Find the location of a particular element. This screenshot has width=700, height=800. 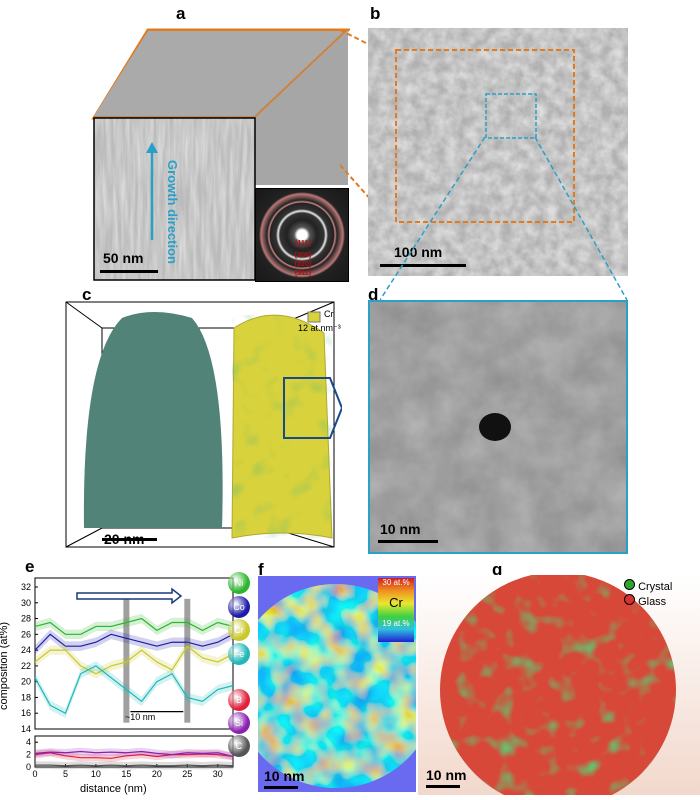

x-tick-label: 25 is located at coordinates (187, 774).